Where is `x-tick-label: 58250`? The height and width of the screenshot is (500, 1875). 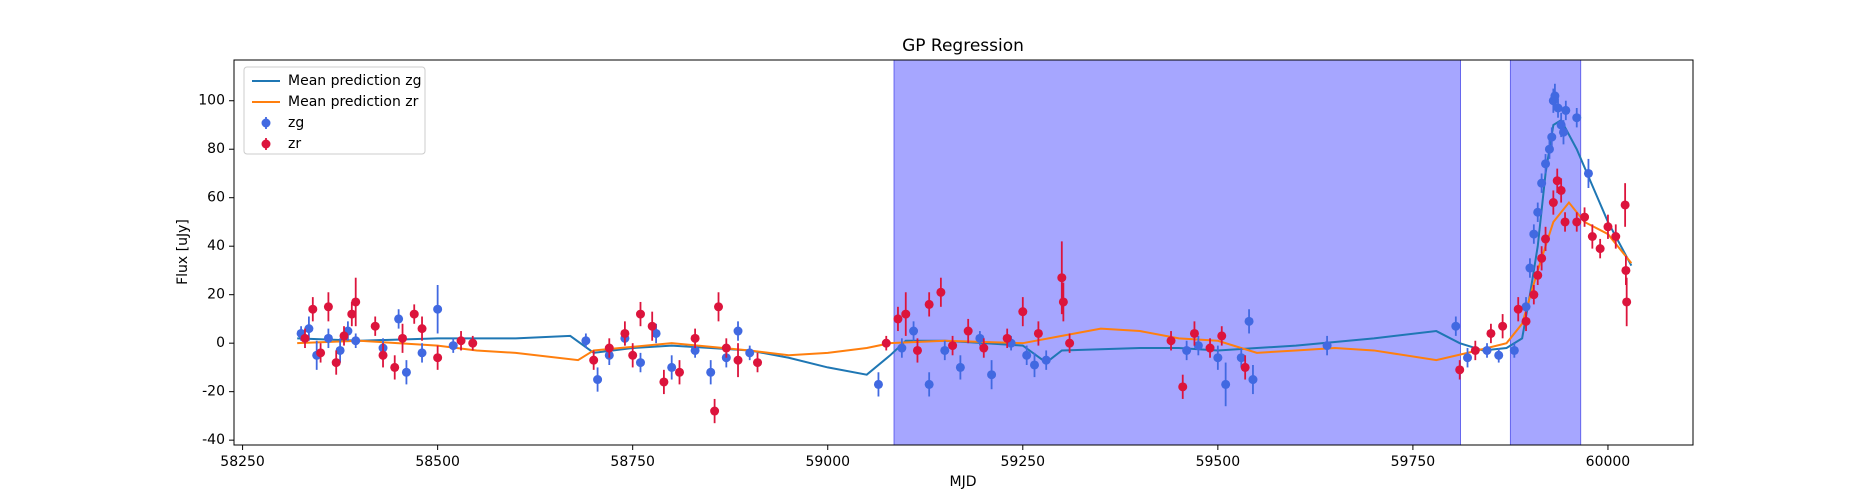 x-tick-label: 58250 is located at coordinates (242, 462).